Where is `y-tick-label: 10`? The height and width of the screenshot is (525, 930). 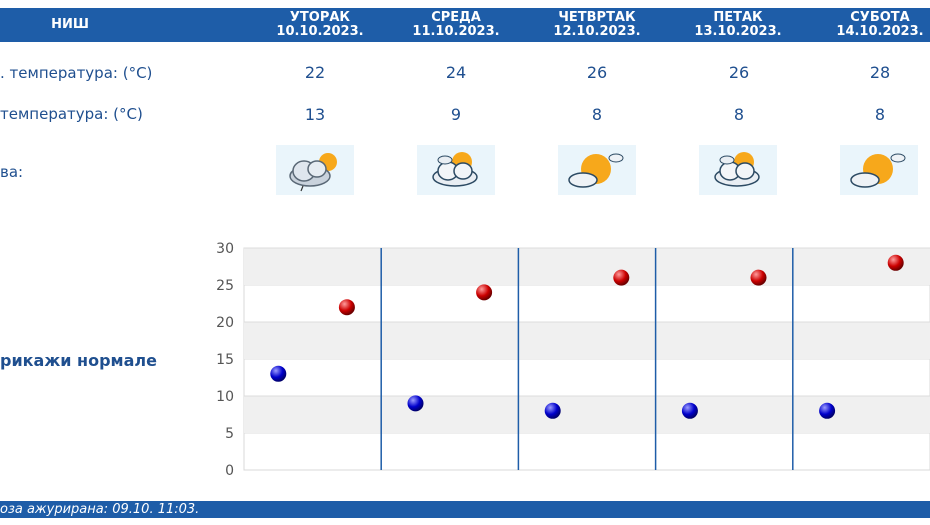 y-tick-label: 10 is located at coordinates (225, 397).